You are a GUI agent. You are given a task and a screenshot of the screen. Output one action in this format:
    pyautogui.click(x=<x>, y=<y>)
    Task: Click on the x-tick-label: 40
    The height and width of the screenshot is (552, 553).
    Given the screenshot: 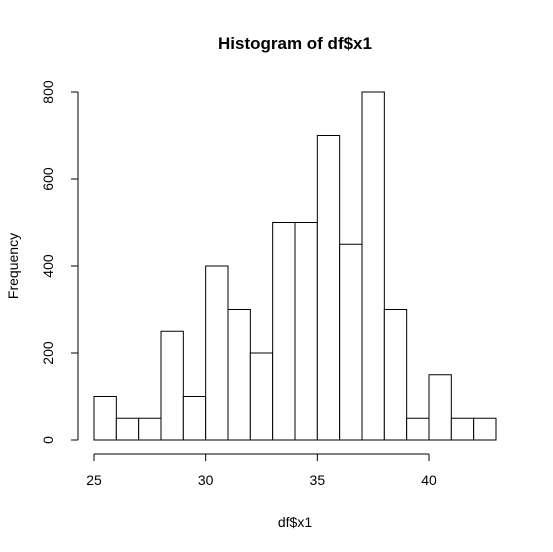 What is the action you would take?
    pyautogui.click(x=429, y=480)
    